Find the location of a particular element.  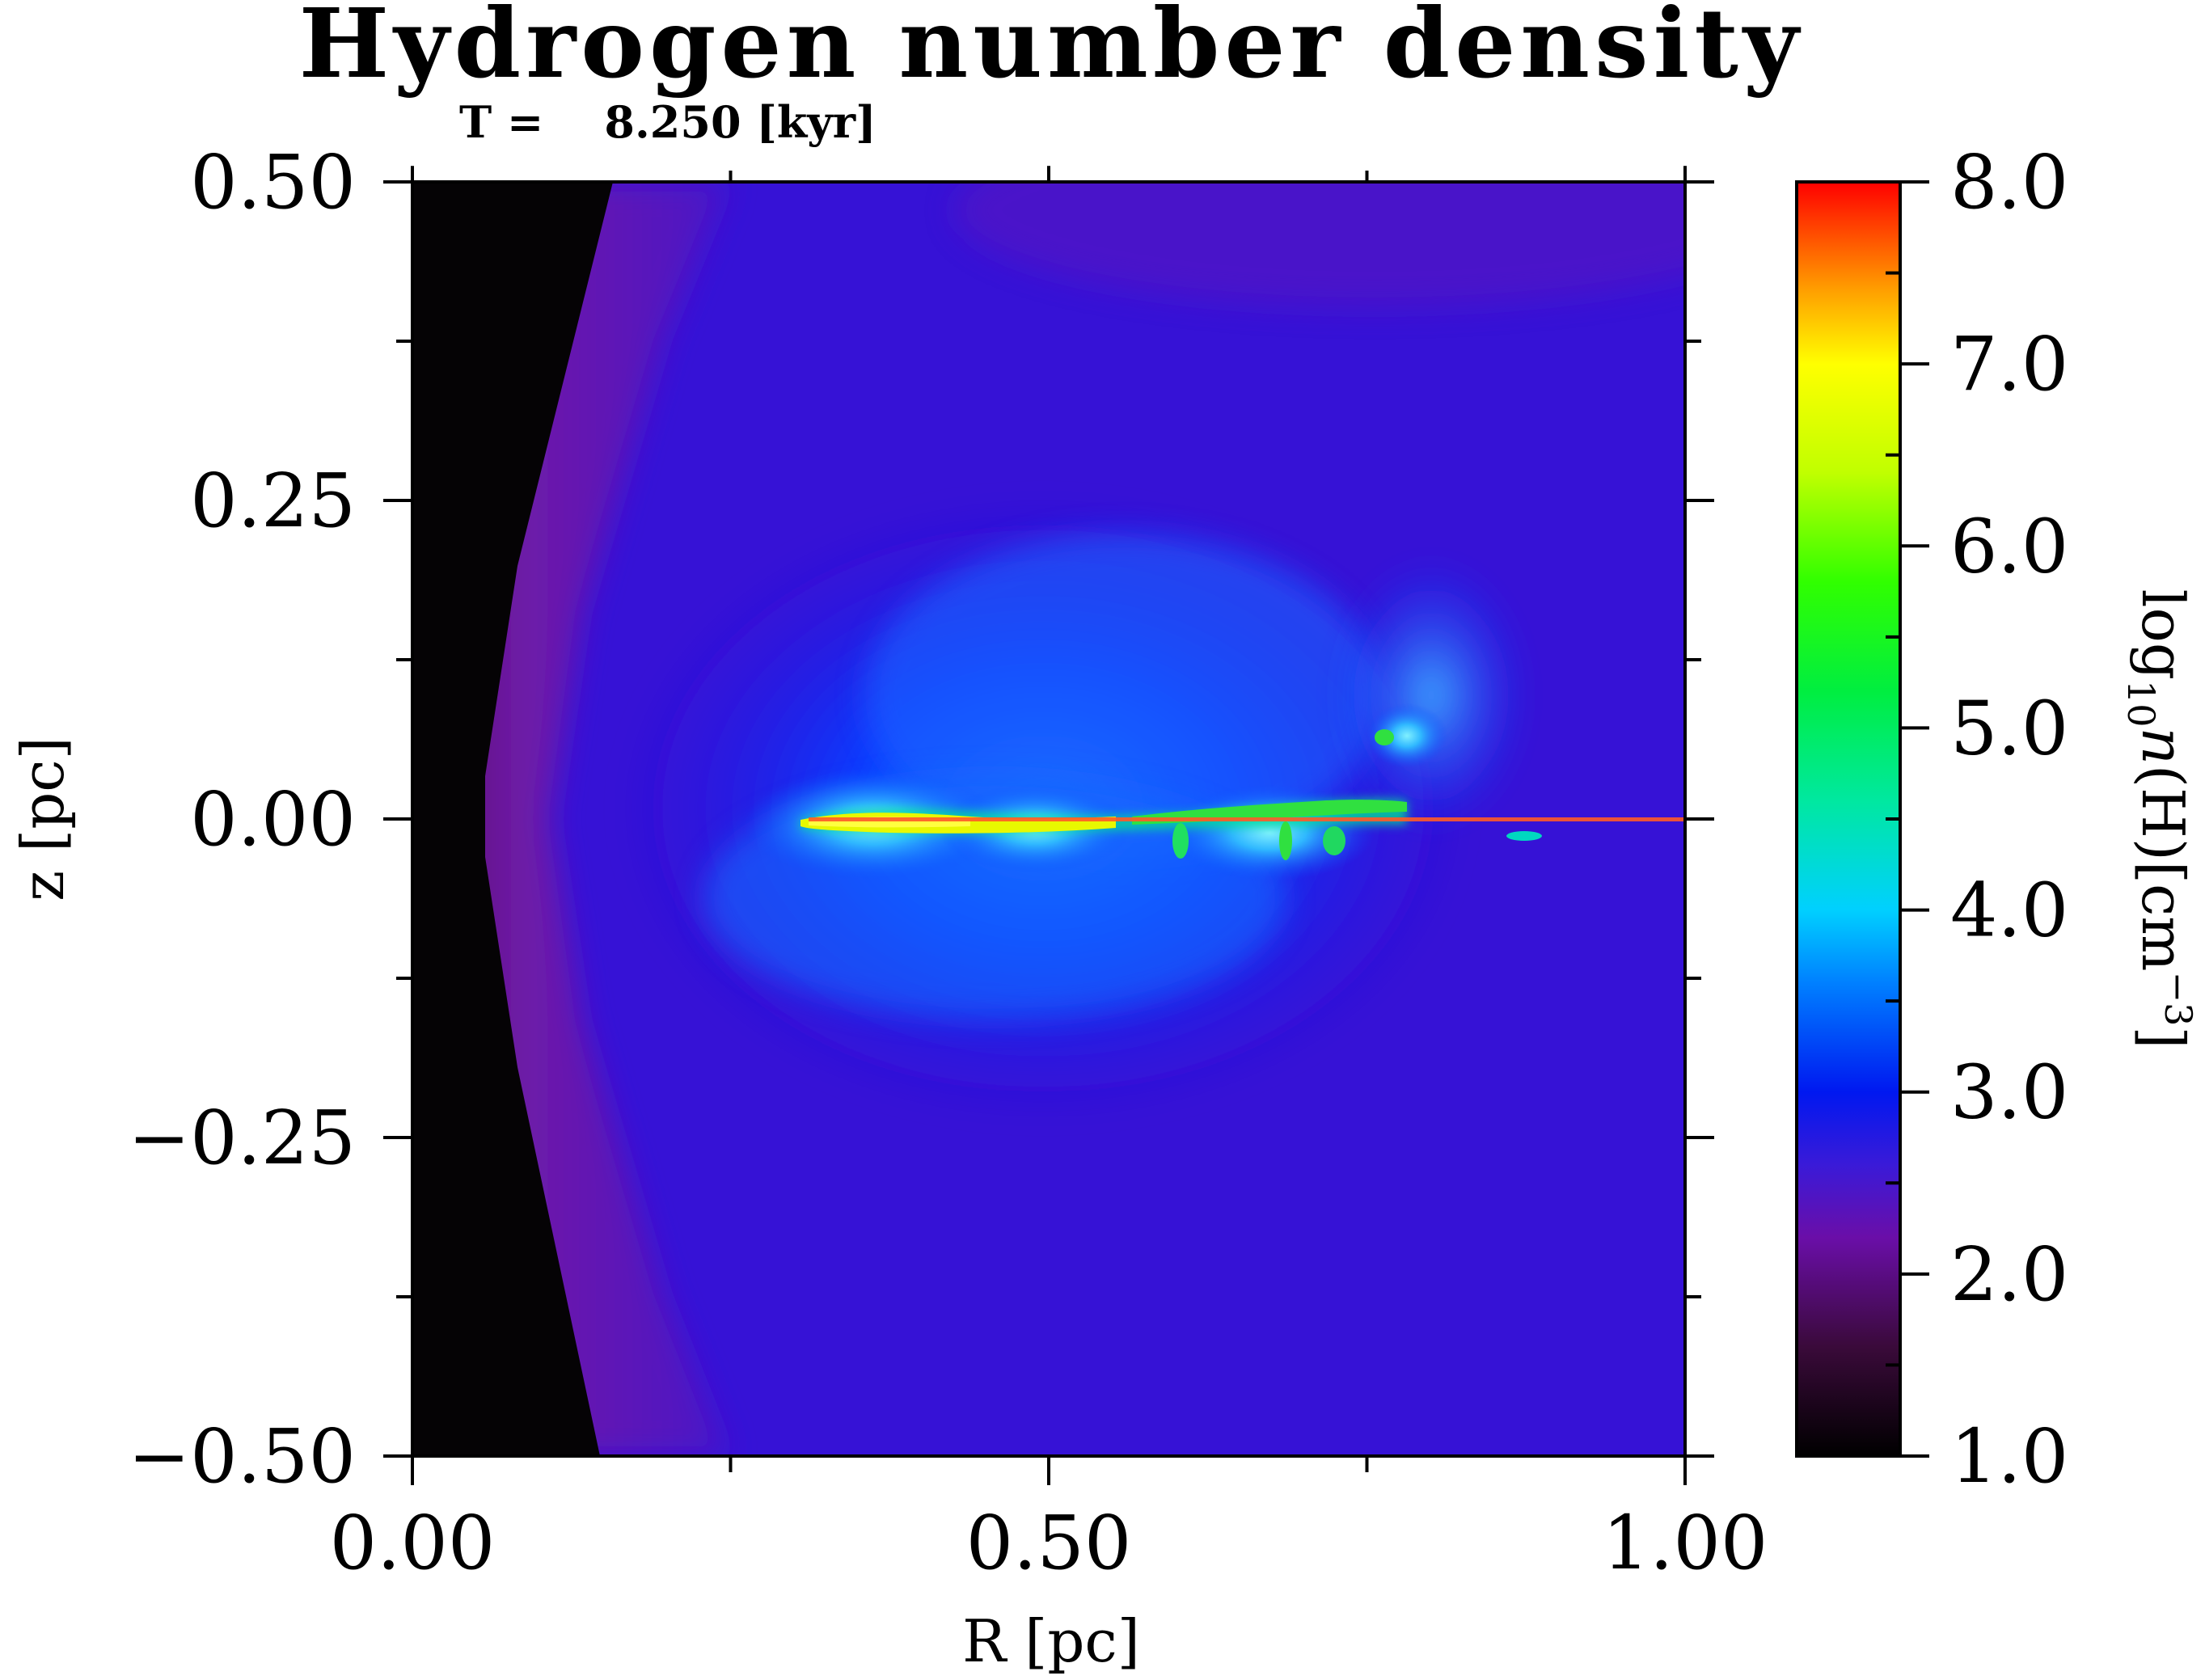

y-tick-label: 0.50 is located at coordinates (273, 183).